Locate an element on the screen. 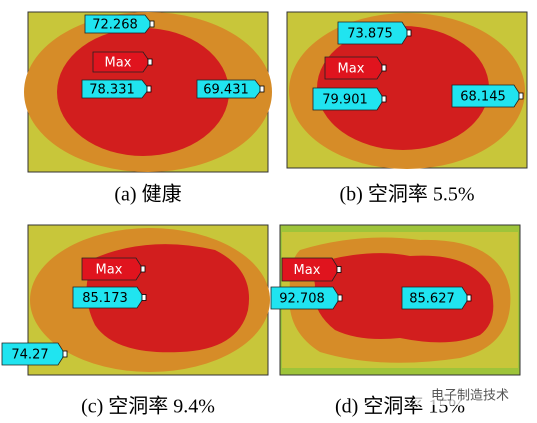  probe-value: 69.431 is located at coordinates (226, 90).